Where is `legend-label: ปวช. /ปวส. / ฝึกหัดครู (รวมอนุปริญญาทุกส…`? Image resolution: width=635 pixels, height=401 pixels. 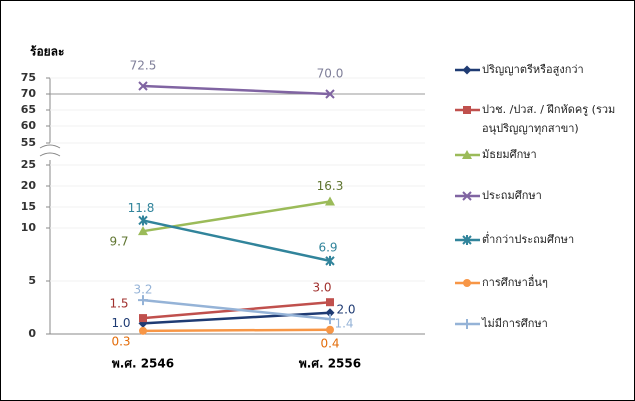 legend-label: ปวช. /ปวส. / ฝึกหัดครู (รวมอนุปริญญาทุกส… is located at coordinates (549, 119).